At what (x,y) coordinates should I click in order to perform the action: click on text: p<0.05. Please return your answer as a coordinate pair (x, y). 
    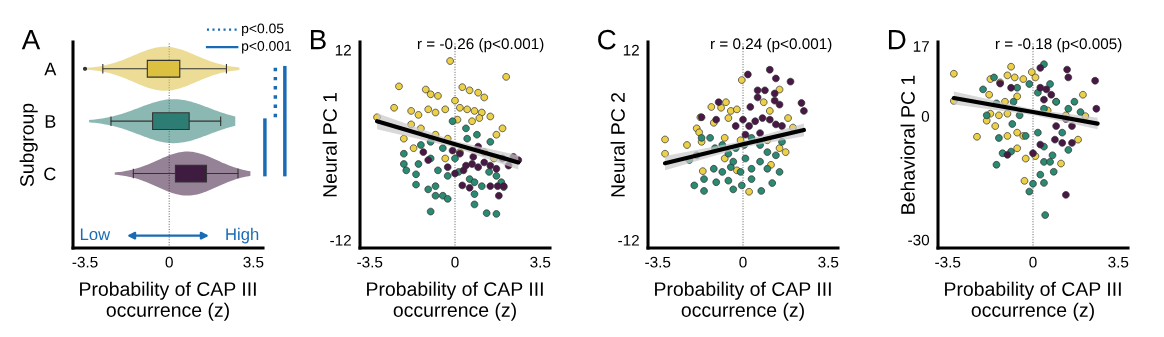
    Looking at the image, I should click on (263, 30).